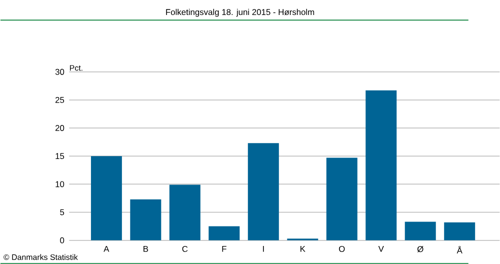 This screenshot has width=500, height=264. Describe the element at coordinates (59, 71) in the screenshot. I see `y-tick-label: 30` at that location.